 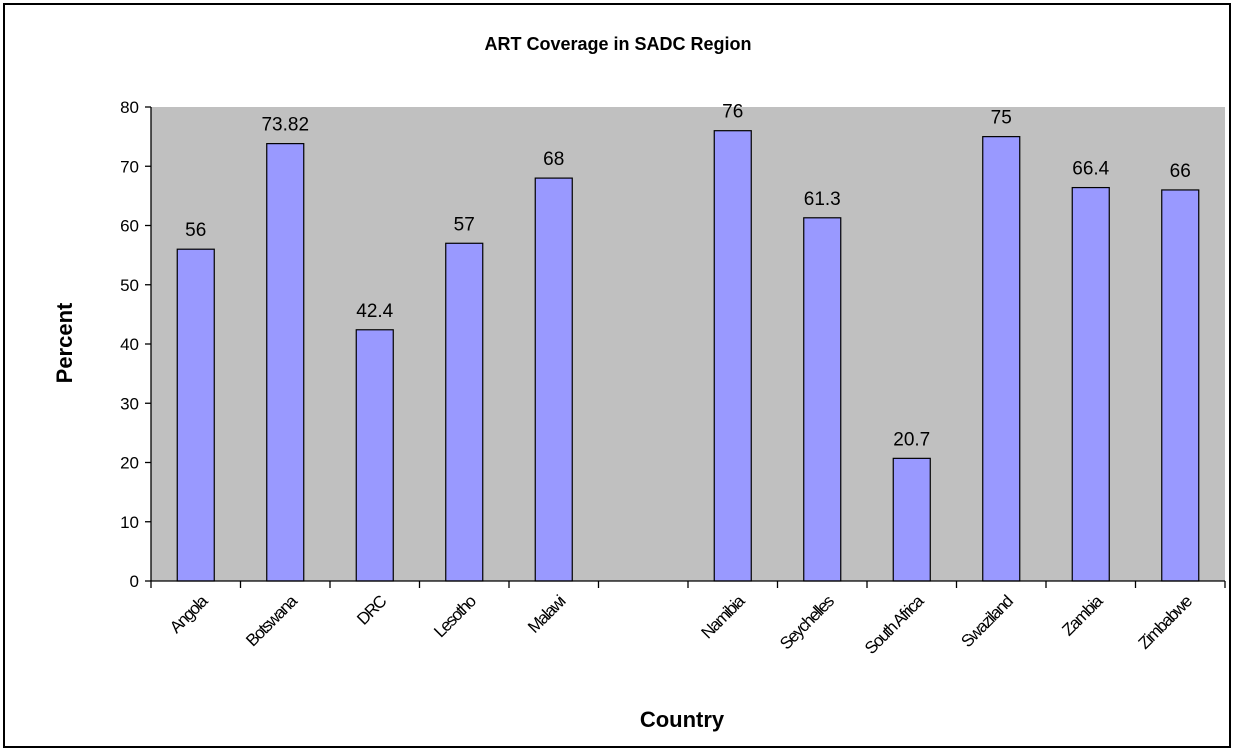 What do you see at coordinates (911, 439) in the screenshot?
I see `data-label: 20.7` at bounding box center [911, 439].